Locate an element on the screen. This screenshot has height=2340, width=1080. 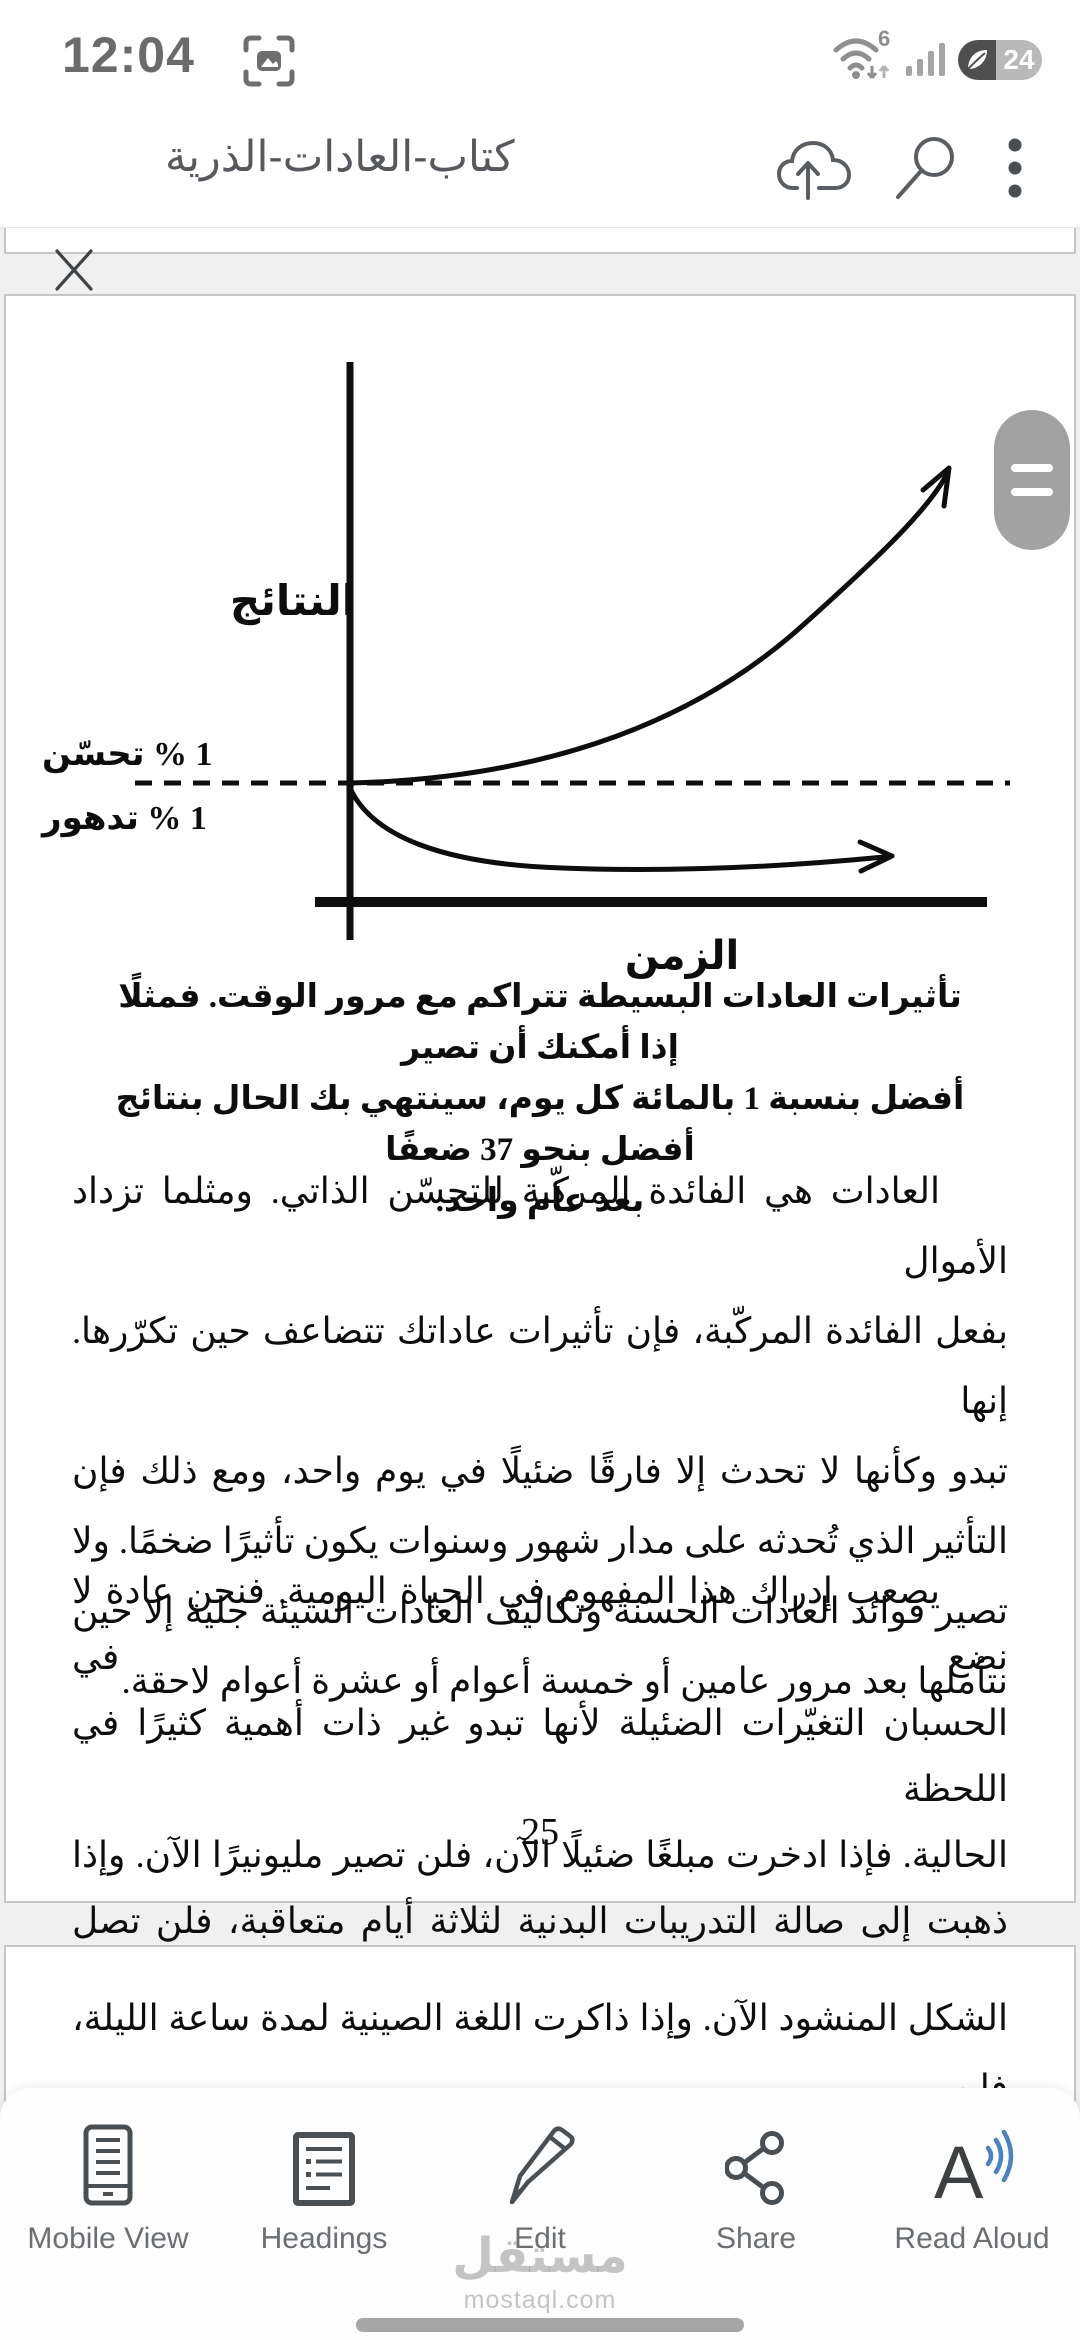
decline-arrowhead is located at coordinates (876, 856).